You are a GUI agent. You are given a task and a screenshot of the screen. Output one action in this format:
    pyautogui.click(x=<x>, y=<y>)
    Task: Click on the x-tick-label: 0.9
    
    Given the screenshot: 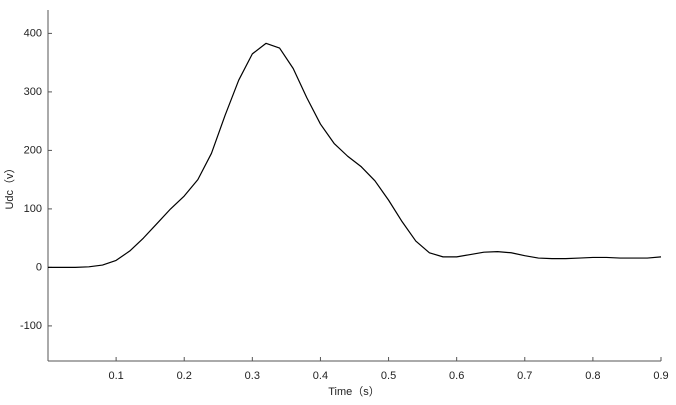 What is the action you would take?
    pyautogui.click(x=660, y=376)
    